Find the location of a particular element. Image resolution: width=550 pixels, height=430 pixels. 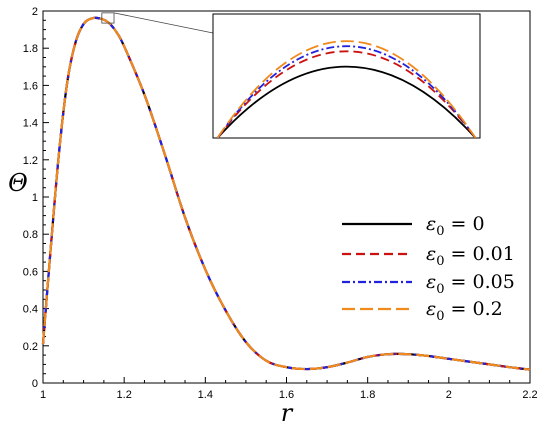

inset-frame is located at coordinates (346, 76).